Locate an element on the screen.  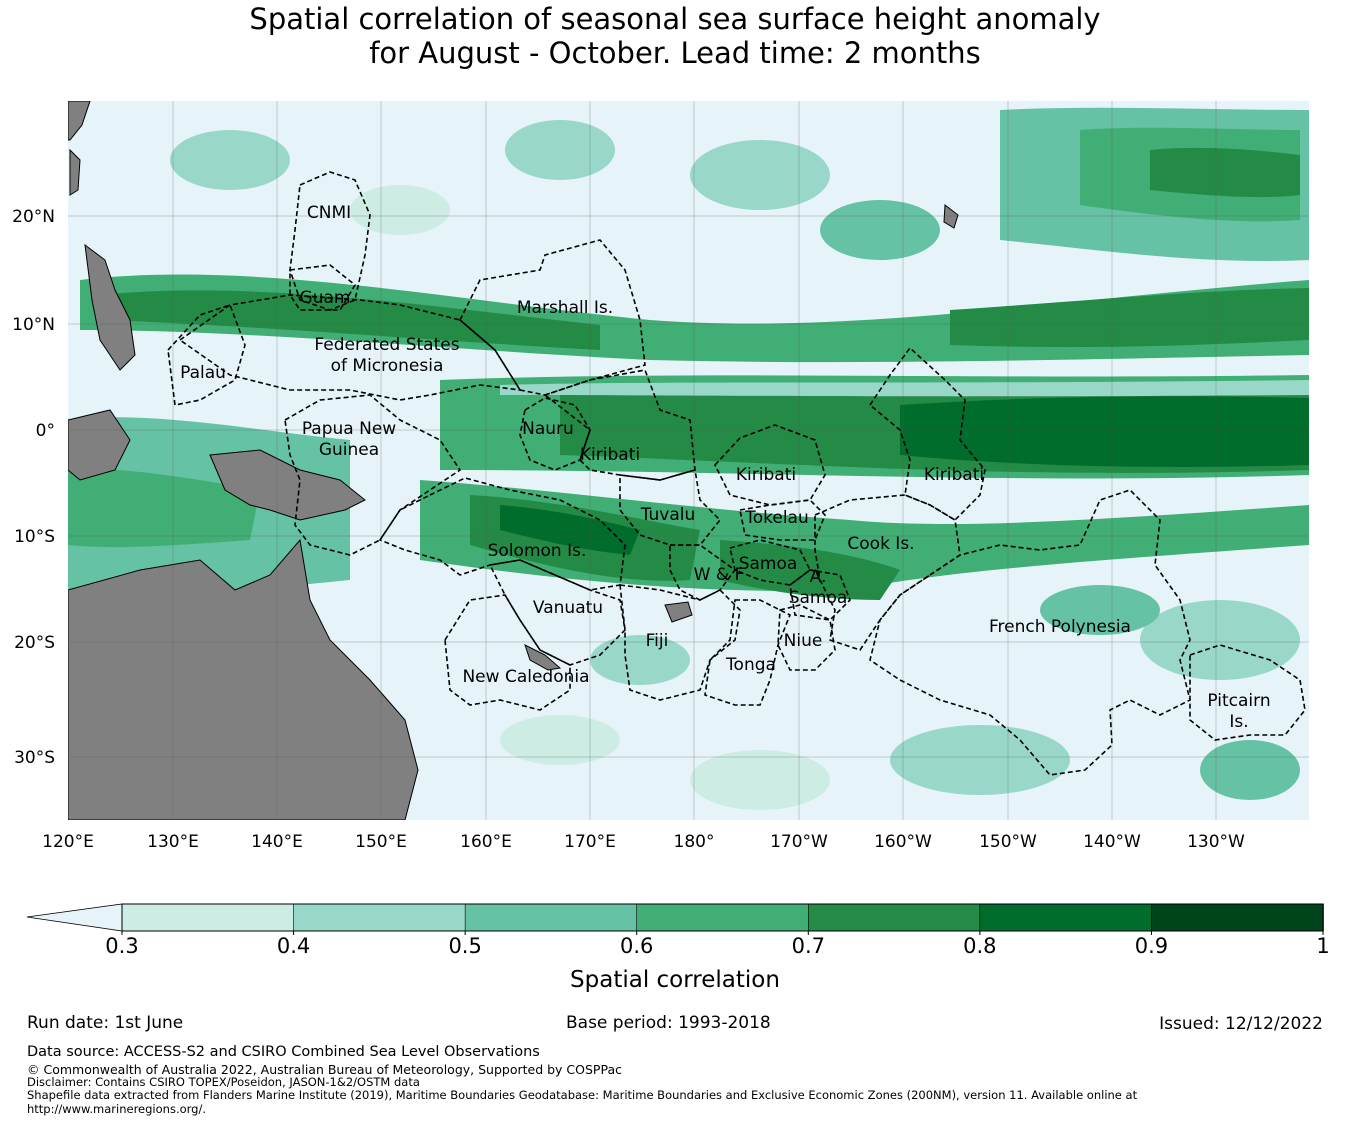
colorbar-extend-arrow is located at coordinates (74, 917).